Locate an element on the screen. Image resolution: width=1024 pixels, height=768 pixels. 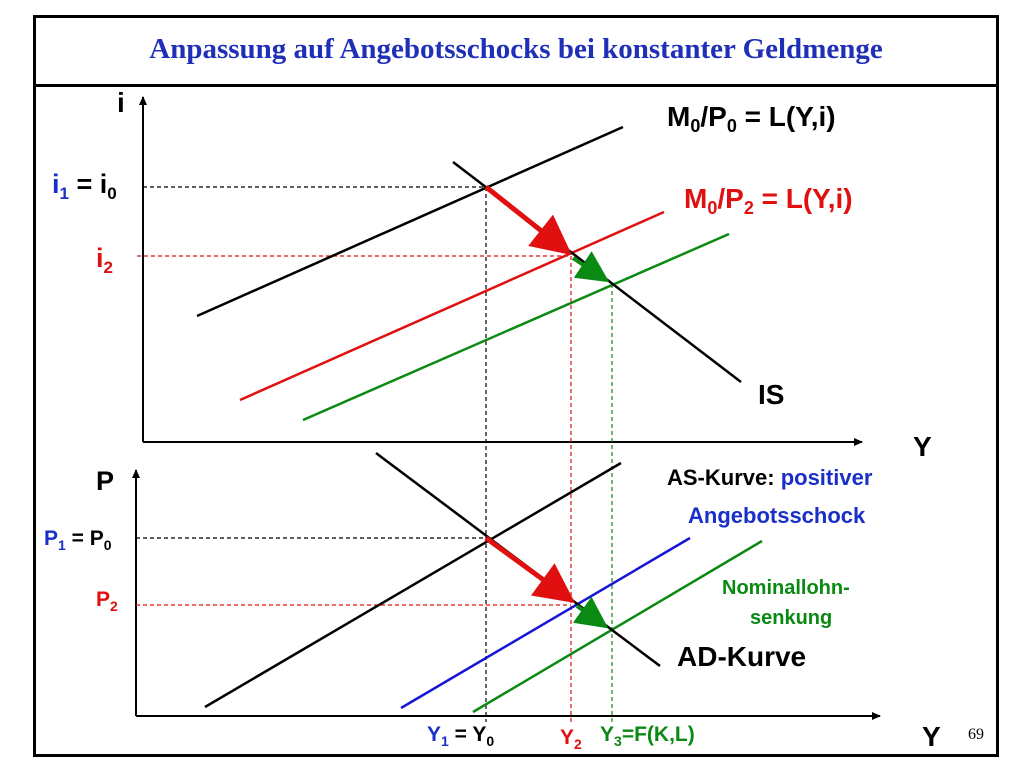
as-green-curve is located at coordinates (617, 626).